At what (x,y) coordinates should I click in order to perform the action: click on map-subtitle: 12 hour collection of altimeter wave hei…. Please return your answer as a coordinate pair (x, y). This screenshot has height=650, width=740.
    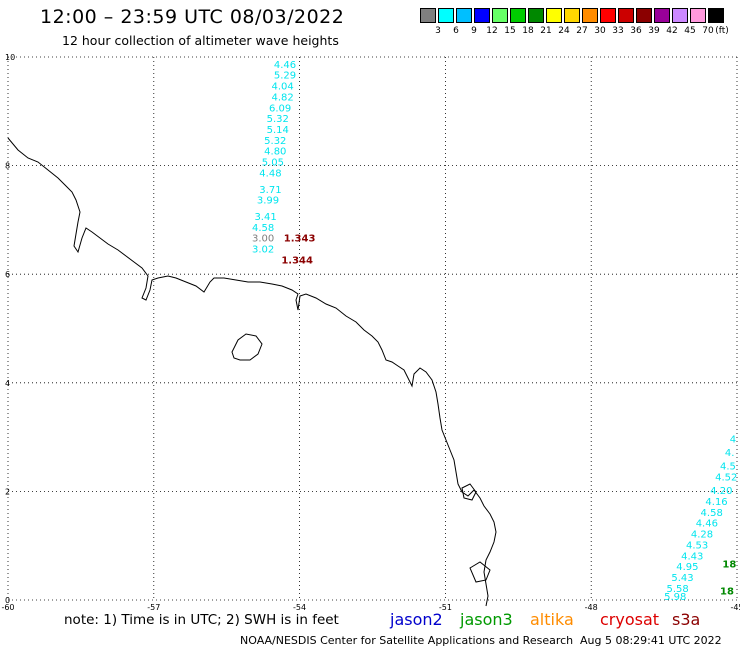
    Looking at the image, I should click on (200, 40).